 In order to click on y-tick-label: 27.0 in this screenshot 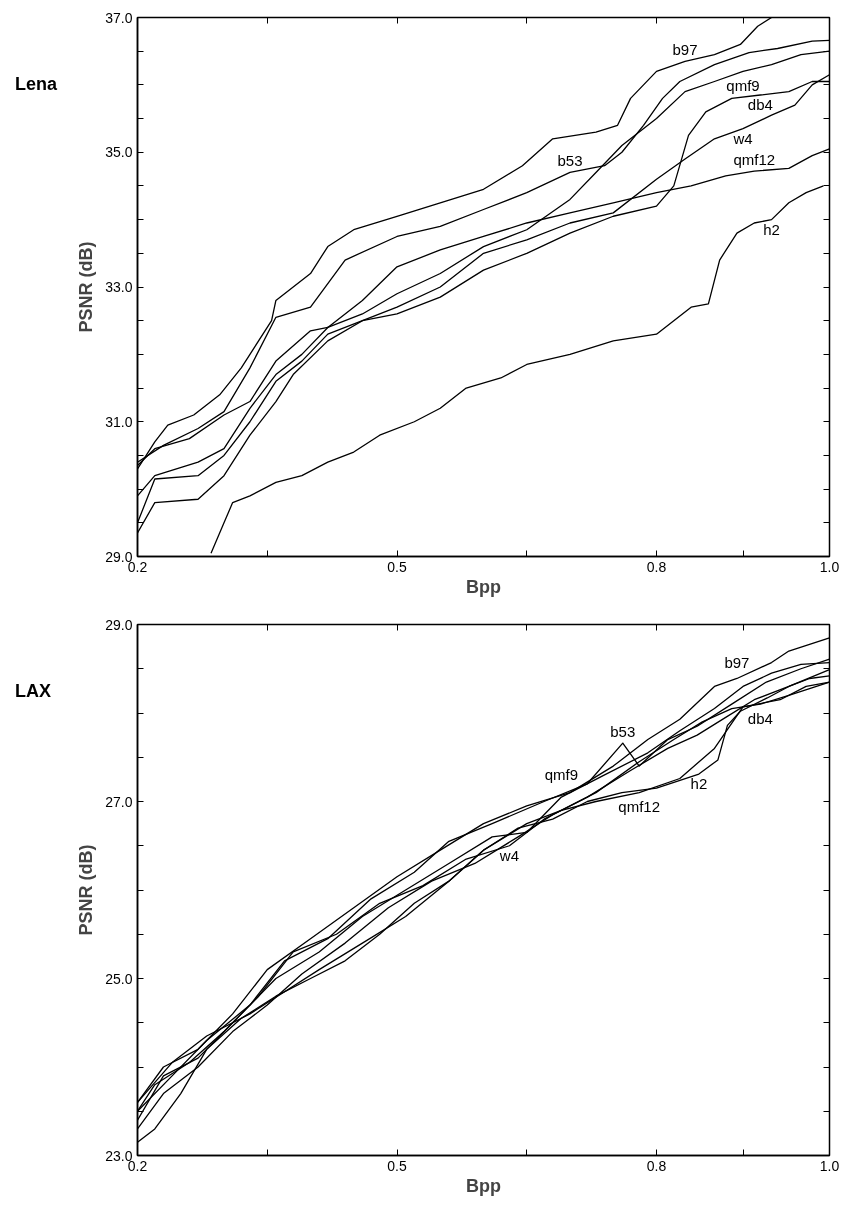, I will do `click(119, 801)`.